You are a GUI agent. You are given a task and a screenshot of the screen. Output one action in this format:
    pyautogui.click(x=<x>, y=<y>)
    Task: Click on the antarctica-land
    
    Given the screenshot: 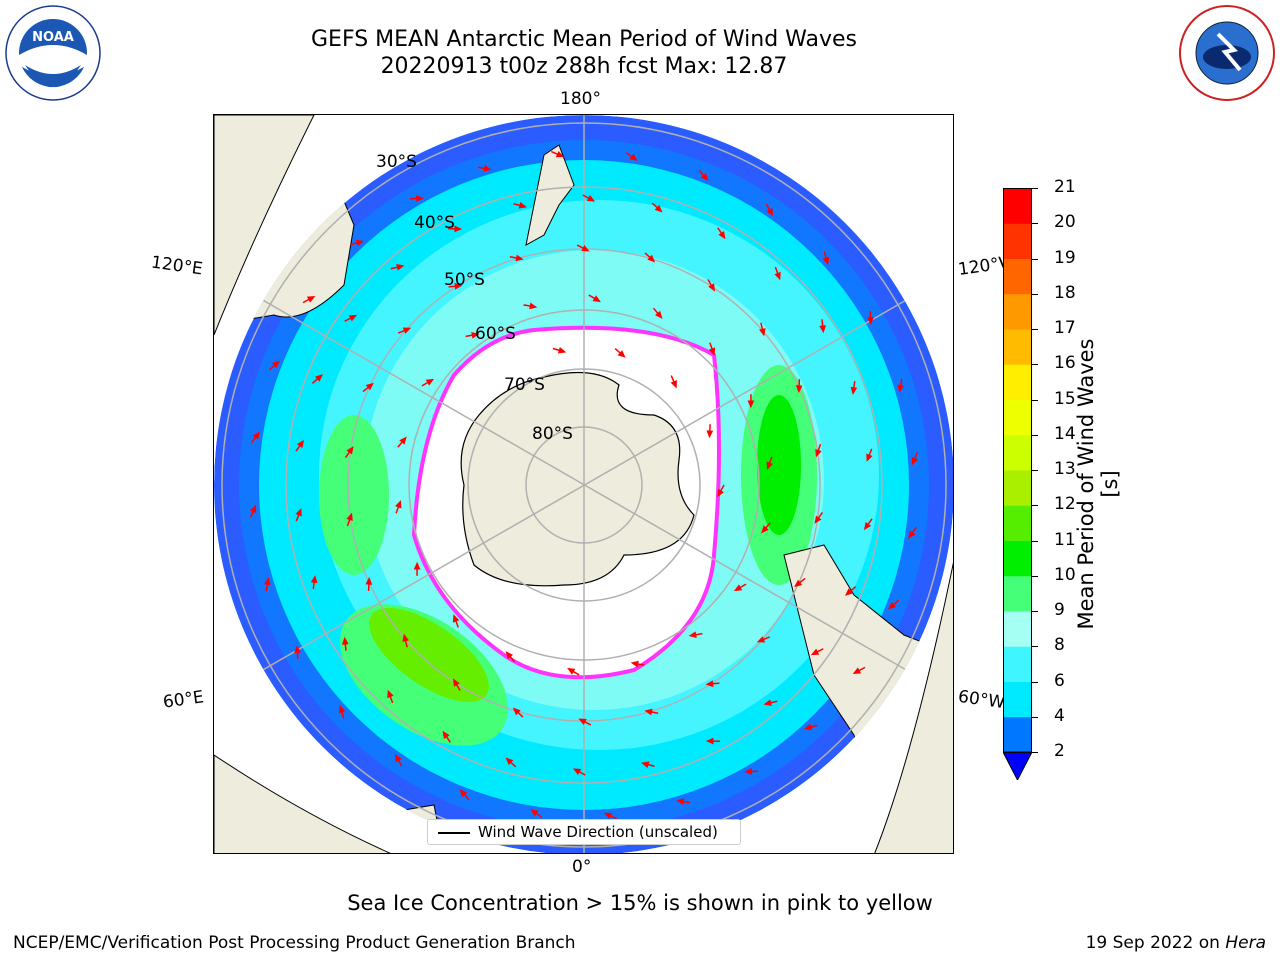 What is the action you would take?
    pyautogui.click(x=577, y=479)
    